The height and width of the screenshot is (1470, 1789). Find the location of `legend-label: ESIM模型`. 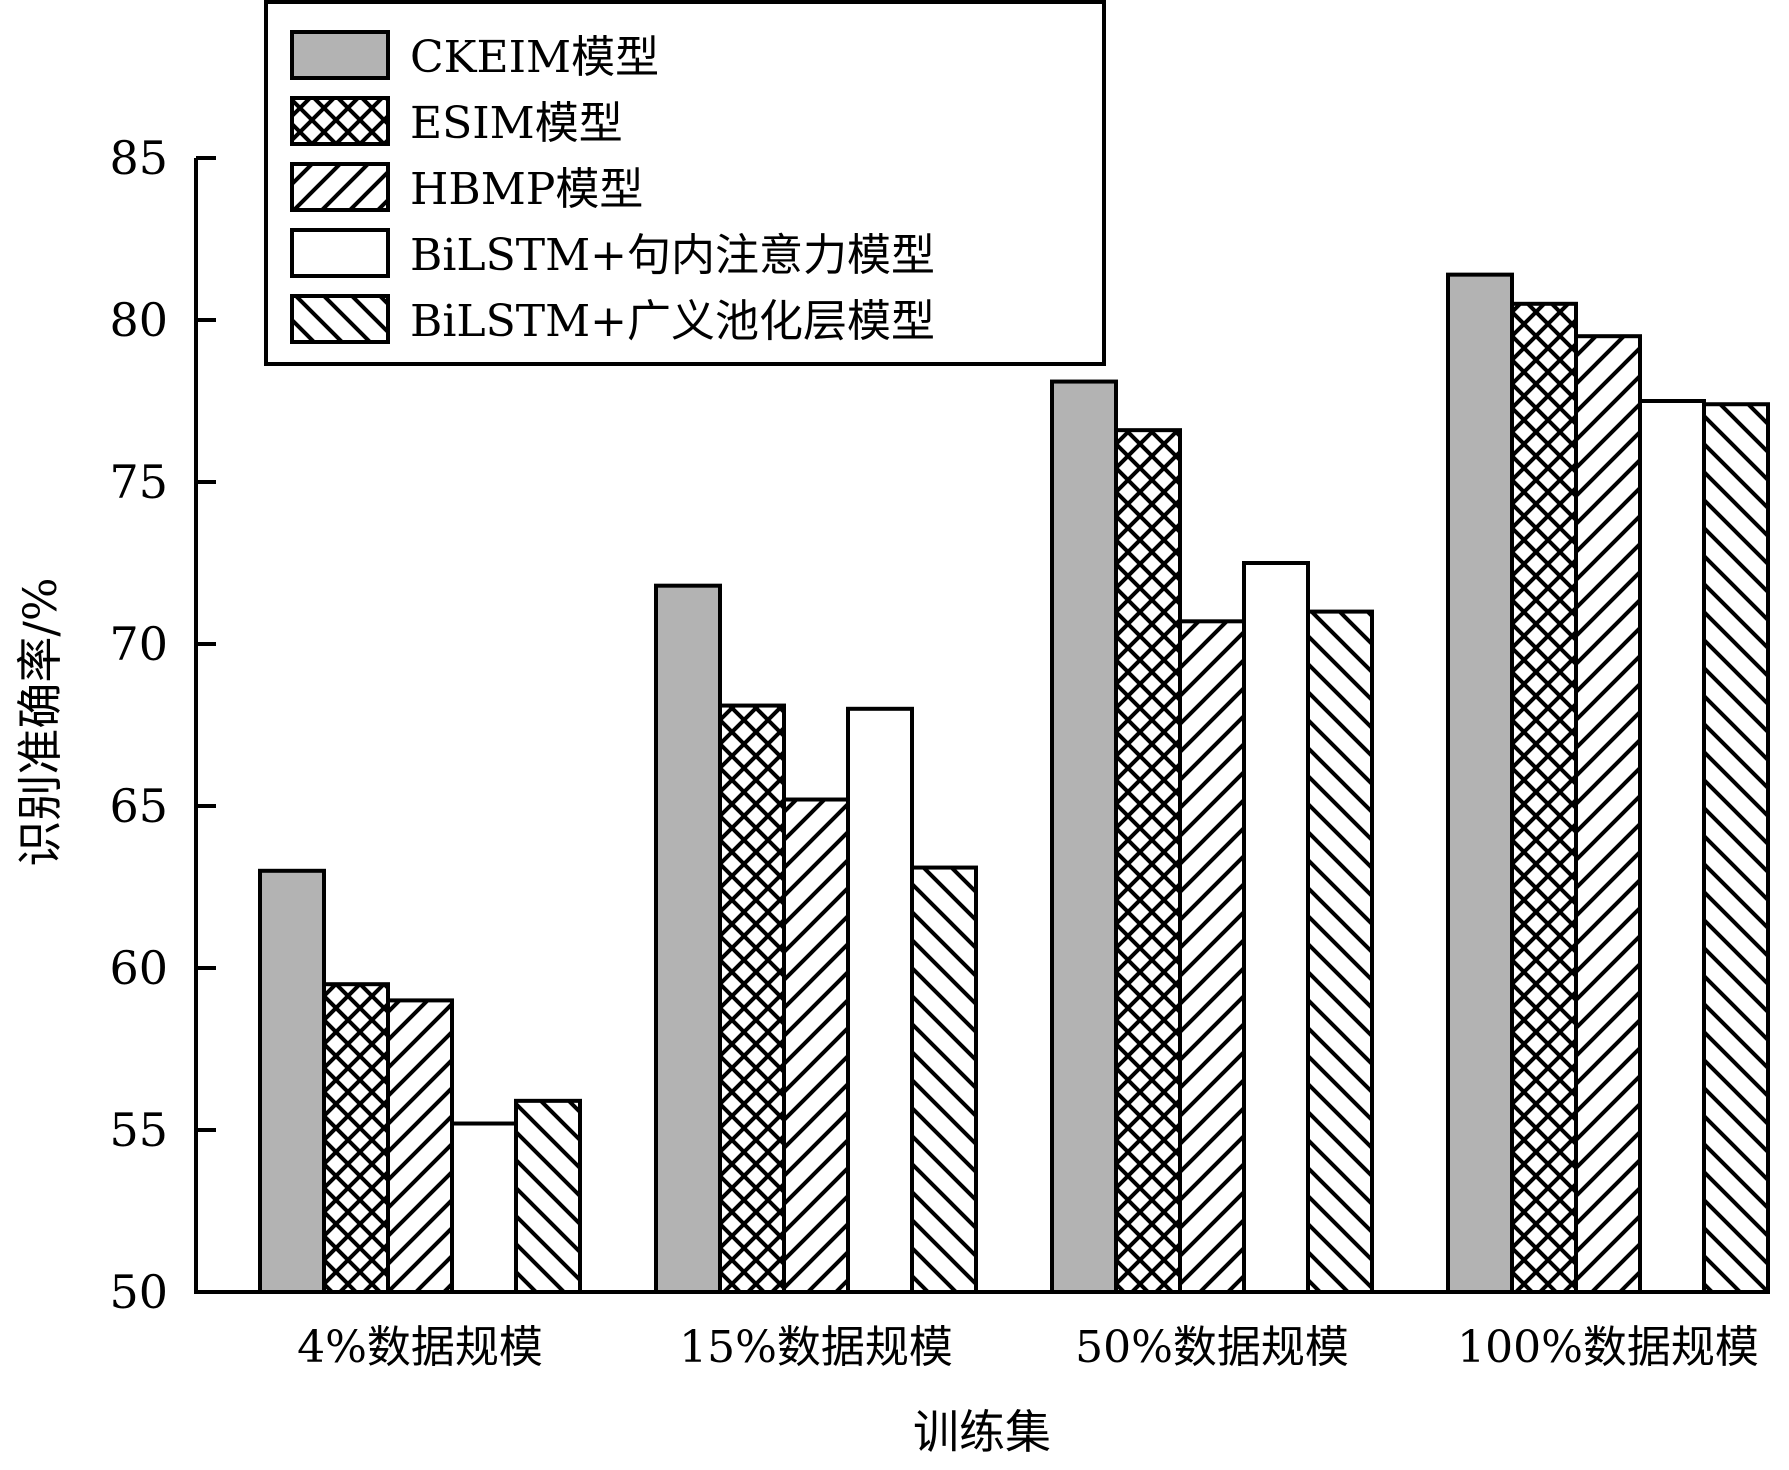

legend-label: ESIM模型 is located at coordinates (516, 123).